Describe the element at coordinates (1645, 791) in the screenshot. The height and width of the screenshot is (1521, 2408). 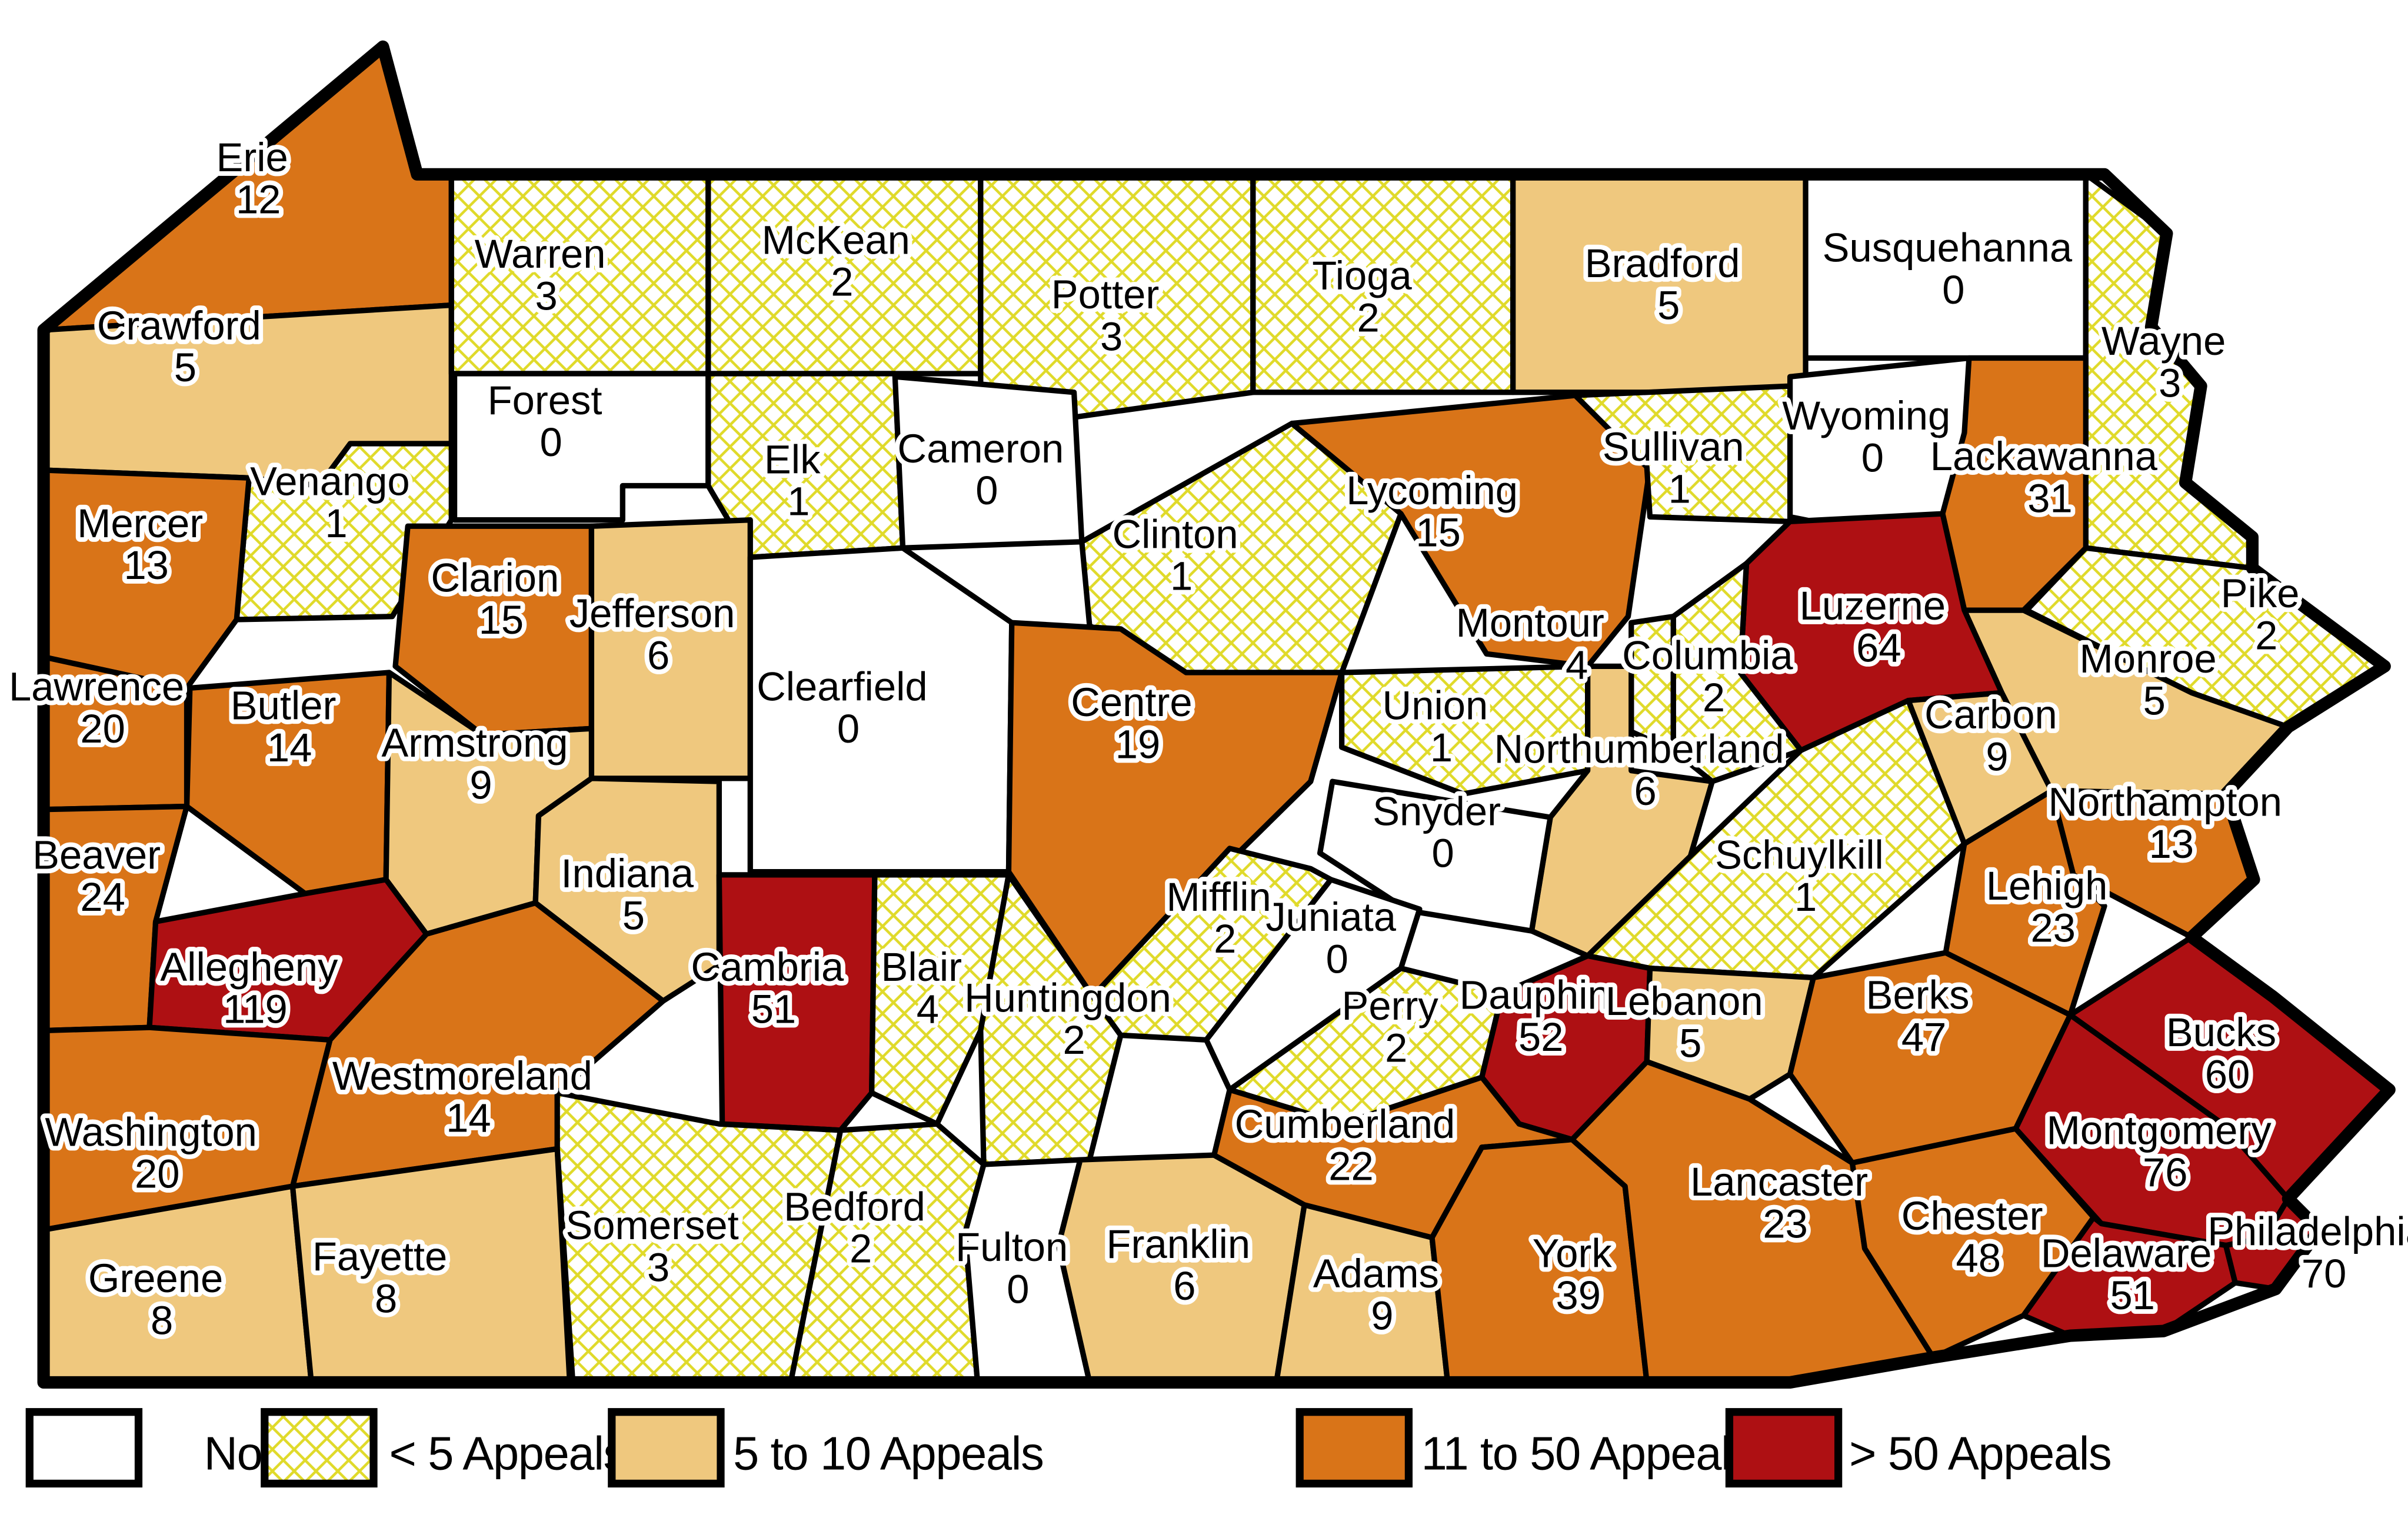
I see `county-value-northumberland: 6` at that location.